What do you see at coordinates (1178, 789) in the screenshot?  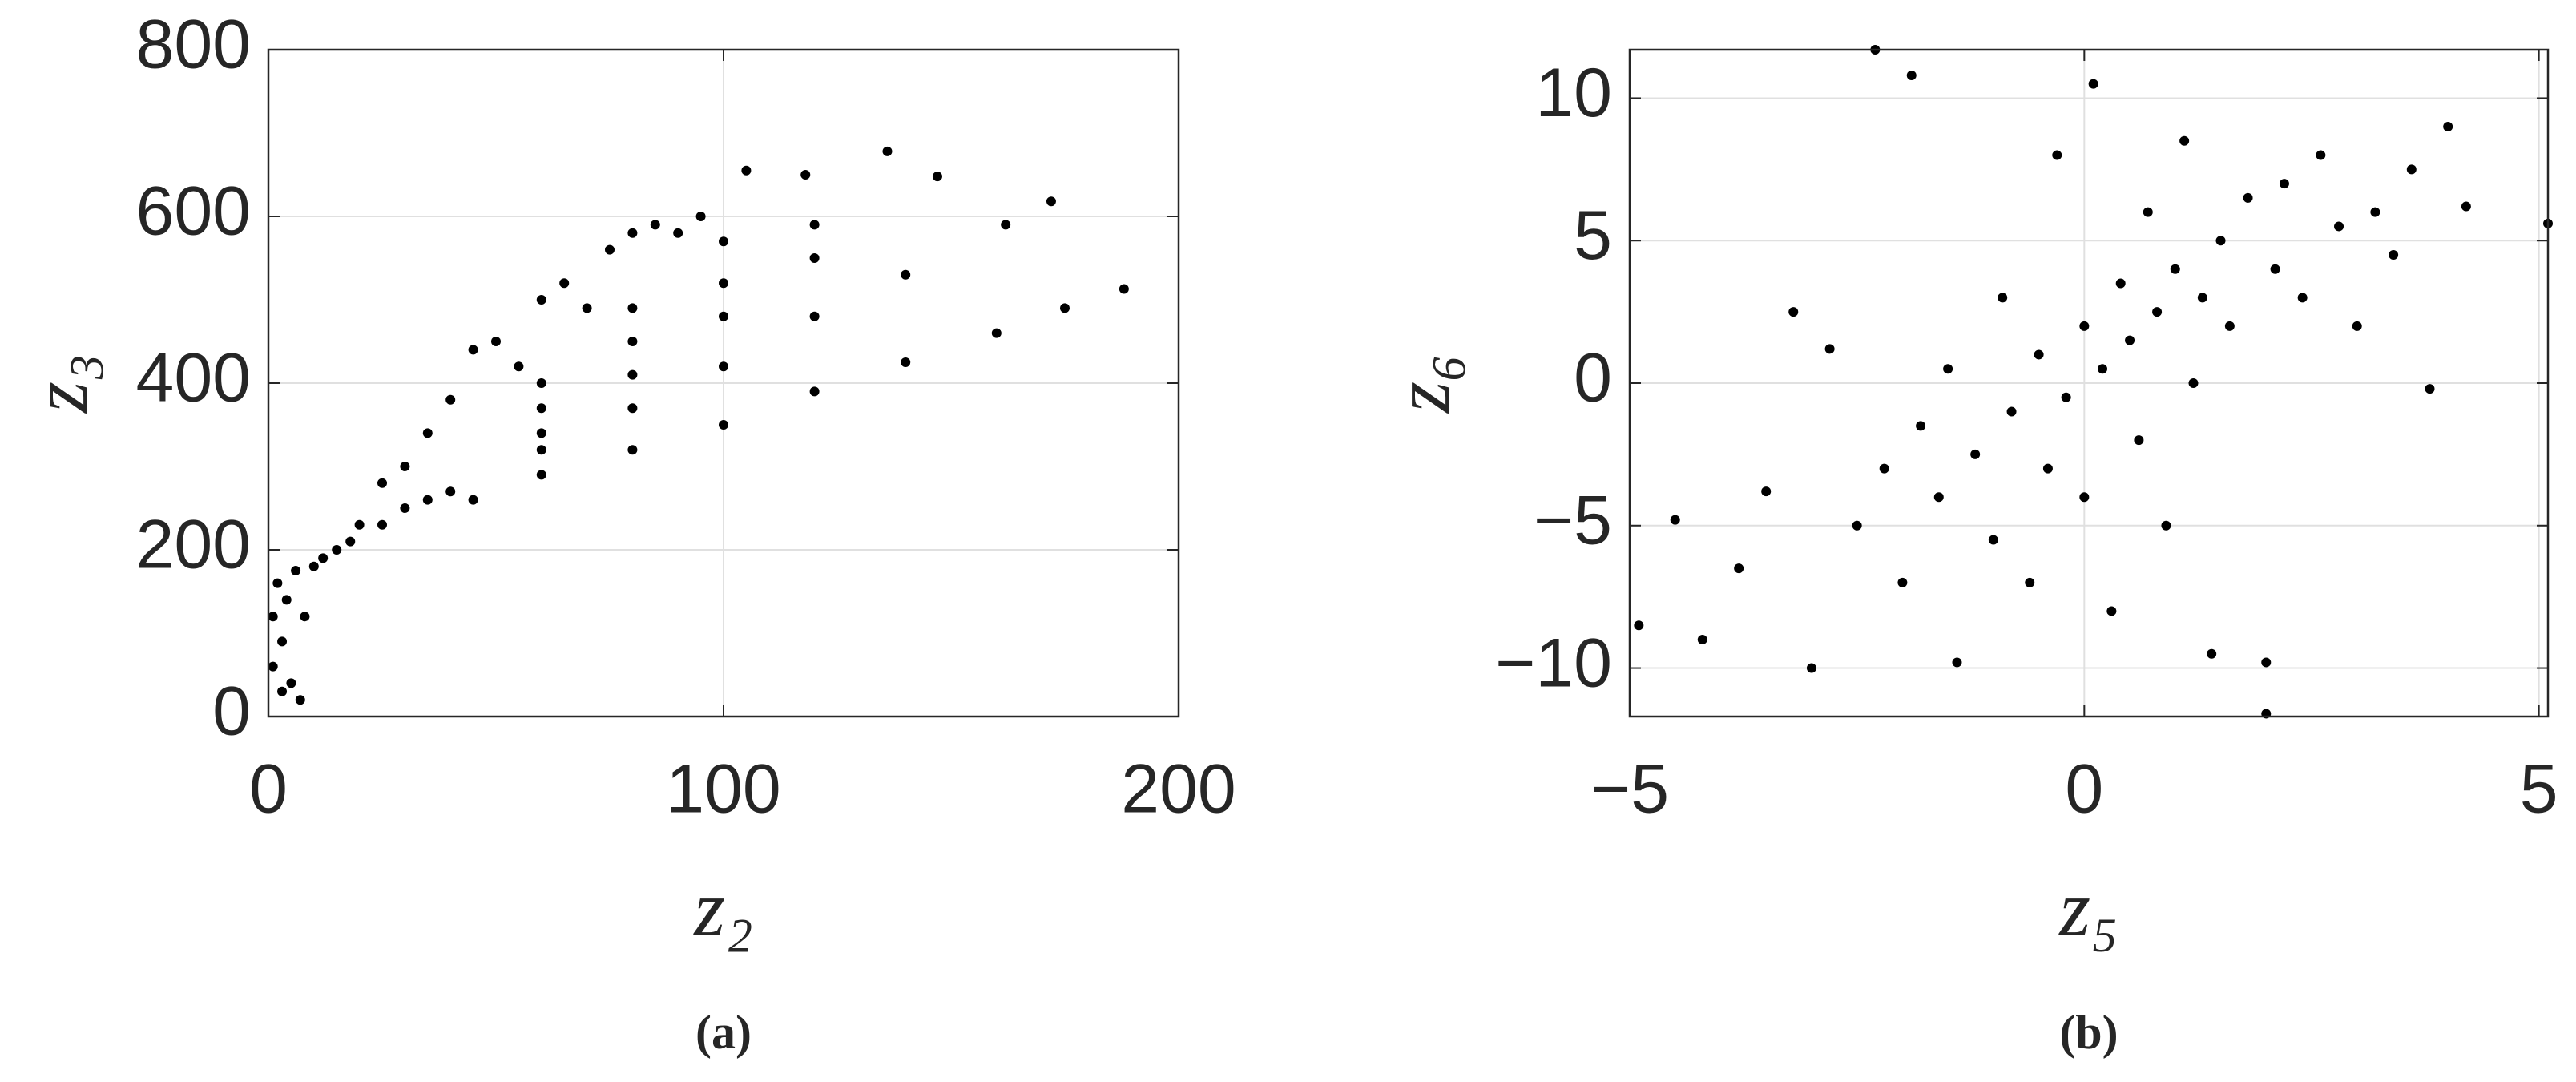 I see `x-tick-label: 200` at bounding box center [1178, 789].